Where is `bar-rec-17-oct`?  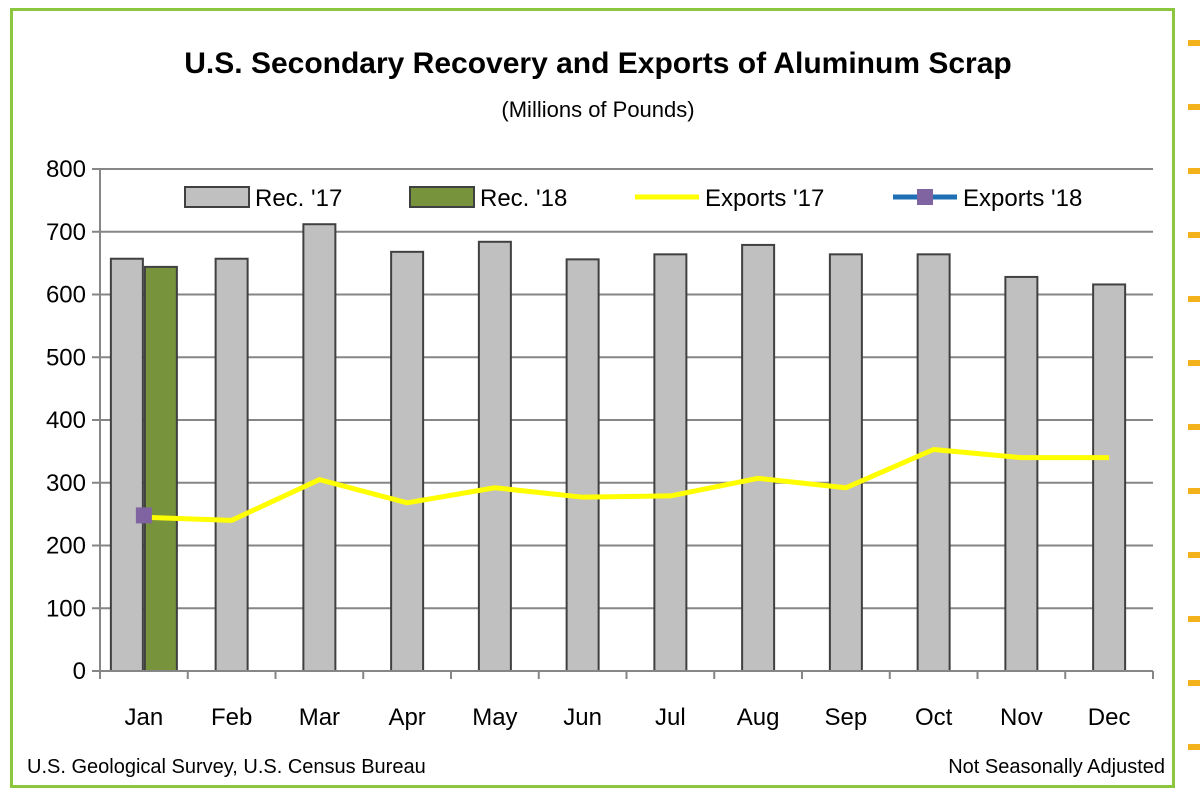
bar-rec-17-oct is located at coordinates (933, 462).